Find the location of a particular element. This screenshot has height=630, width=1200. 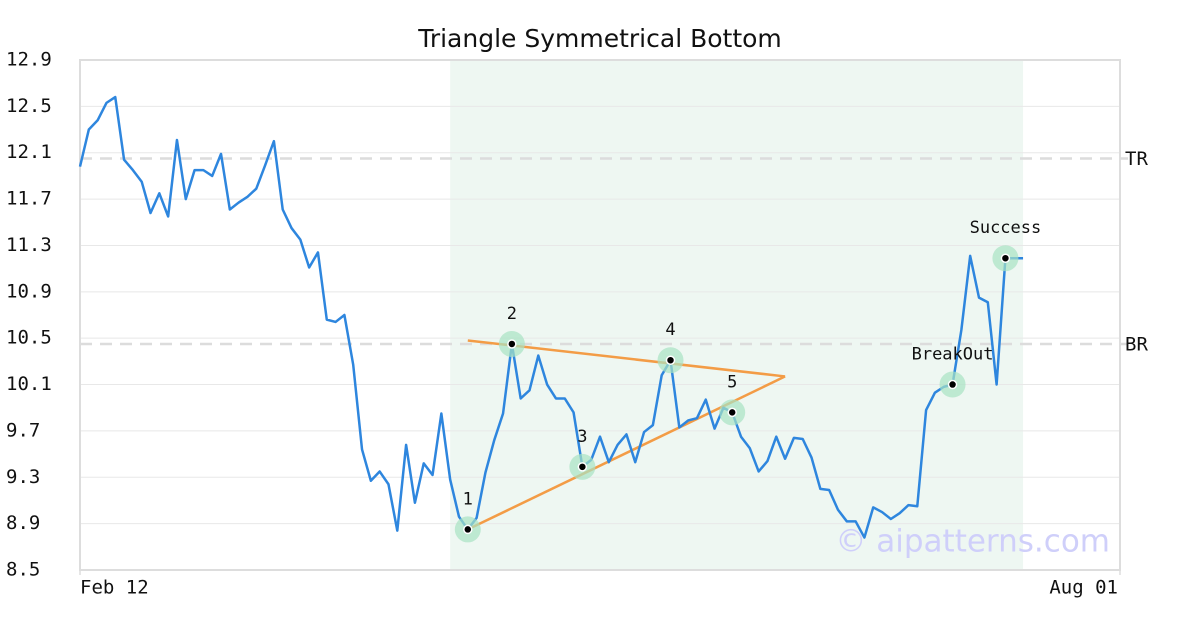

annotation-label: 5 is located at coordinates (732, 382).